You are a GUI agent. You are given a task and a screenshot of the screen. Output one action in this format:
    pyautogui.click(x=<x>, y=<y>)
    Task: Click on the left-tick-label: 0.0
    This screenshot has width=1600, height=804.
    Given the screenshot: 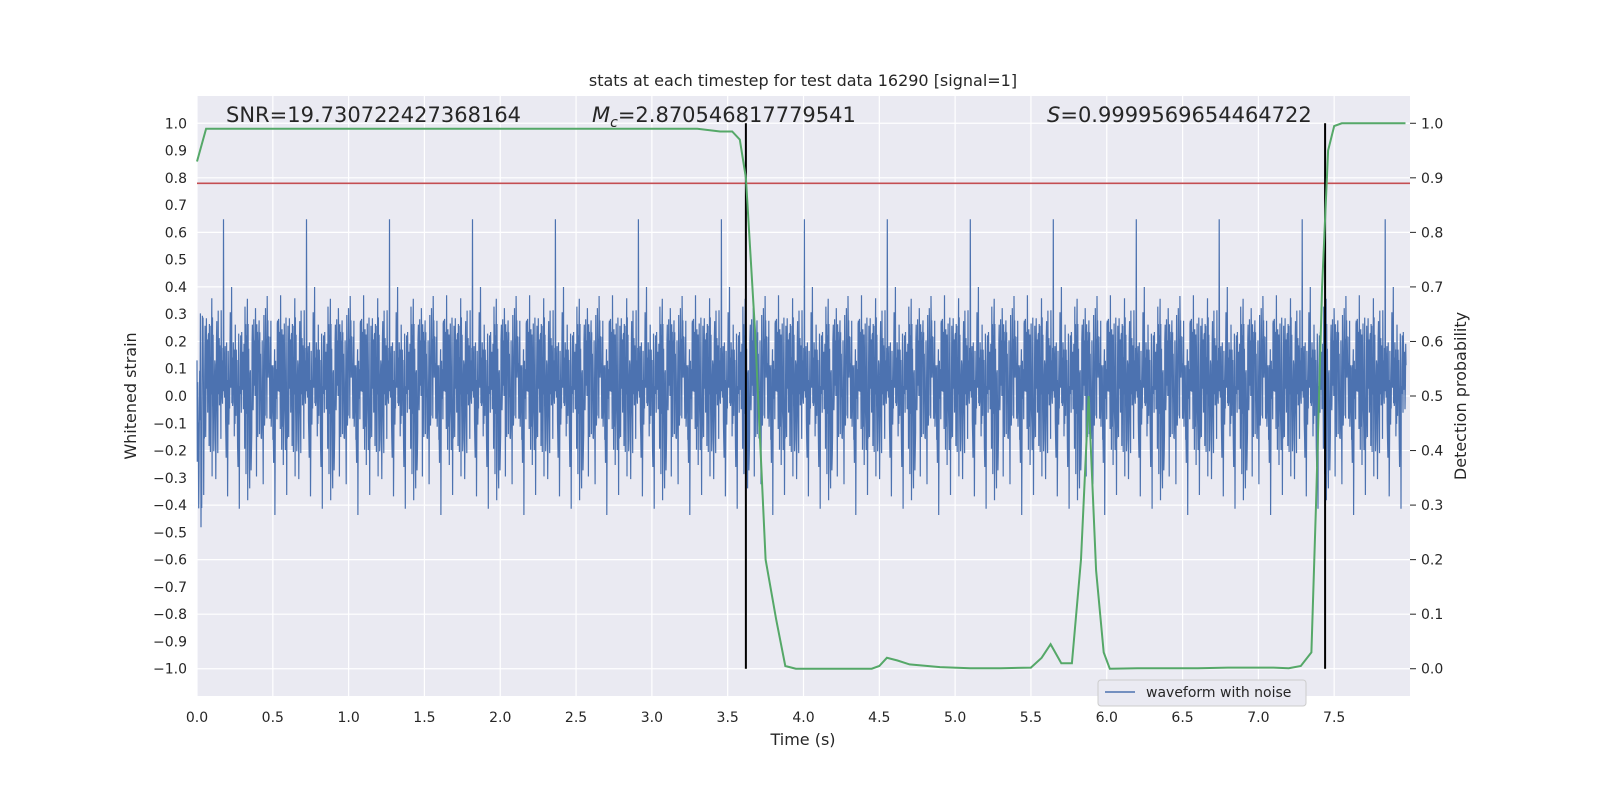 What is the action you would take?
    pyautogui.click(x=176, y=397)
    